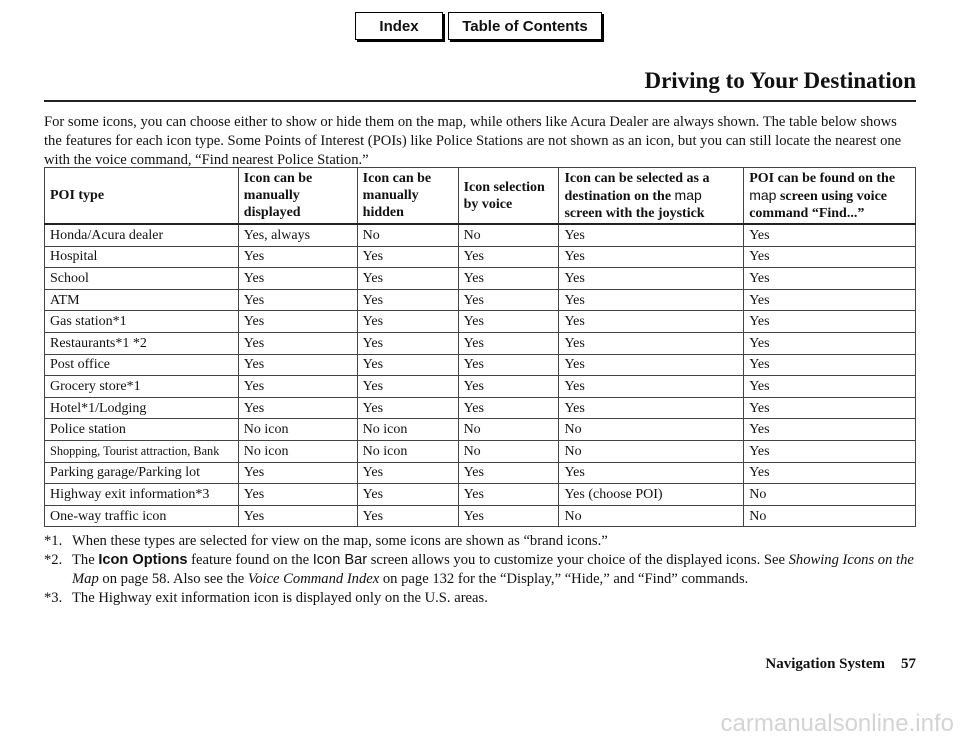  Describe the element at coordinates (399, 26) in the screenshot. I see `index-button: Index` at that location.